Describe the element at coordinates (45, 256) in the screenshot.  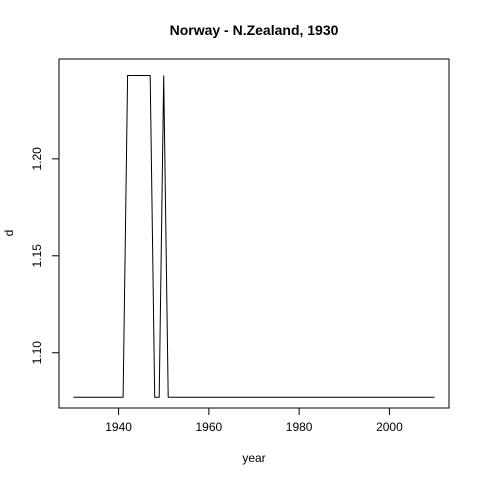
I see `y-axis: 1.10 1.15 1.20` at that location.